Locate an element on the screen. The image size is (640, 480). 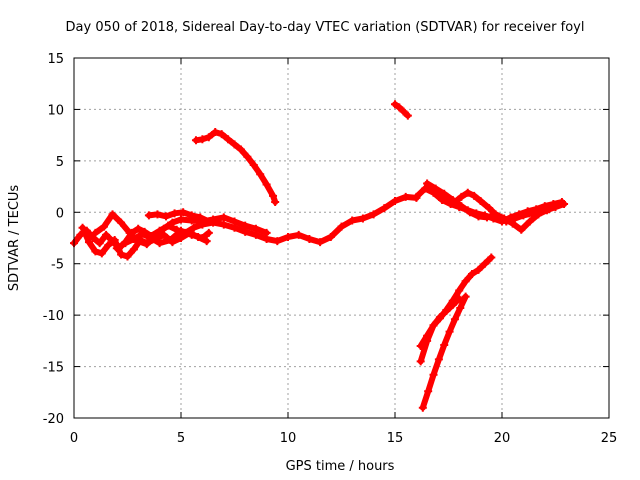
x-tick-label: 15 is located at coordinates (395, 438).